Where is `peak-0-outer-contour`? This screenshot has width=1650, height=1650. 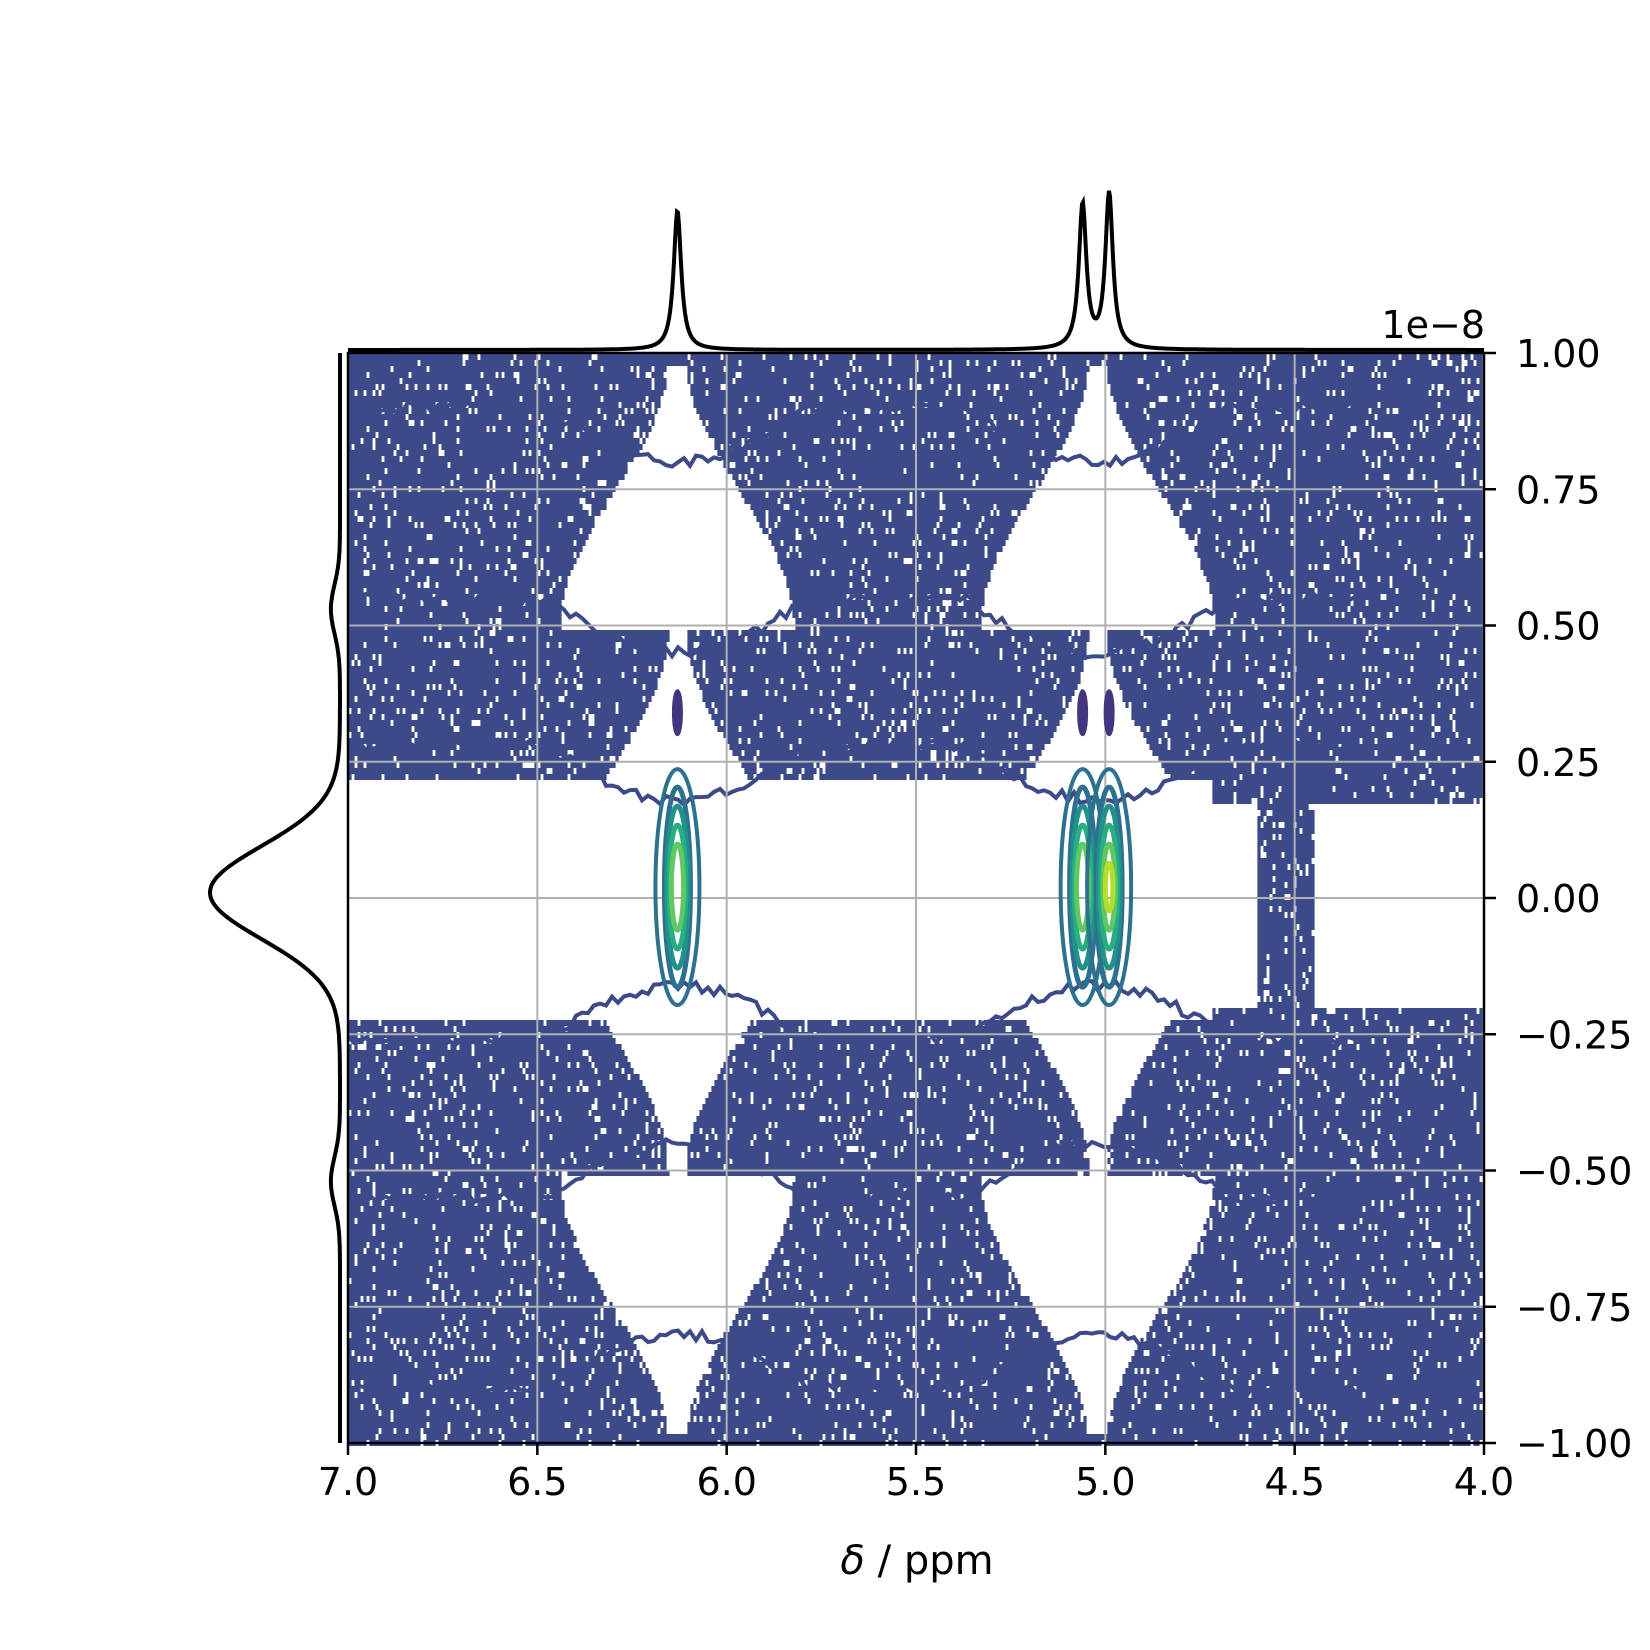 peak-0-outer-contour is located at coordinates (677, 887).